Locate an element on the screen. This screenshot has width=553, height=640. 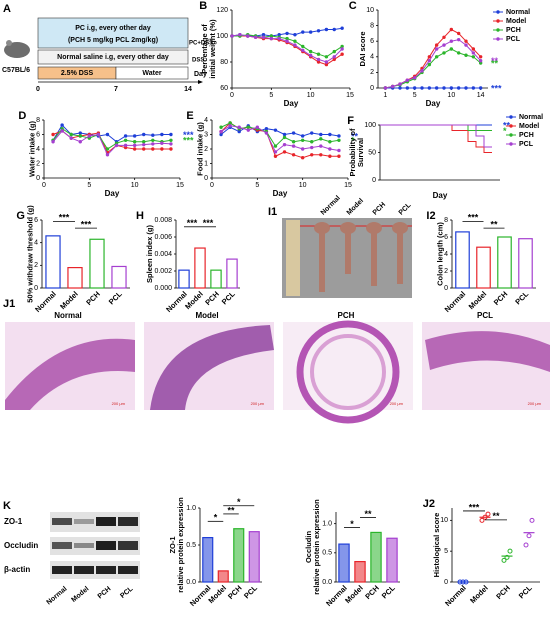
y-axis-label: Occludin is located at coordinates (308, 547).